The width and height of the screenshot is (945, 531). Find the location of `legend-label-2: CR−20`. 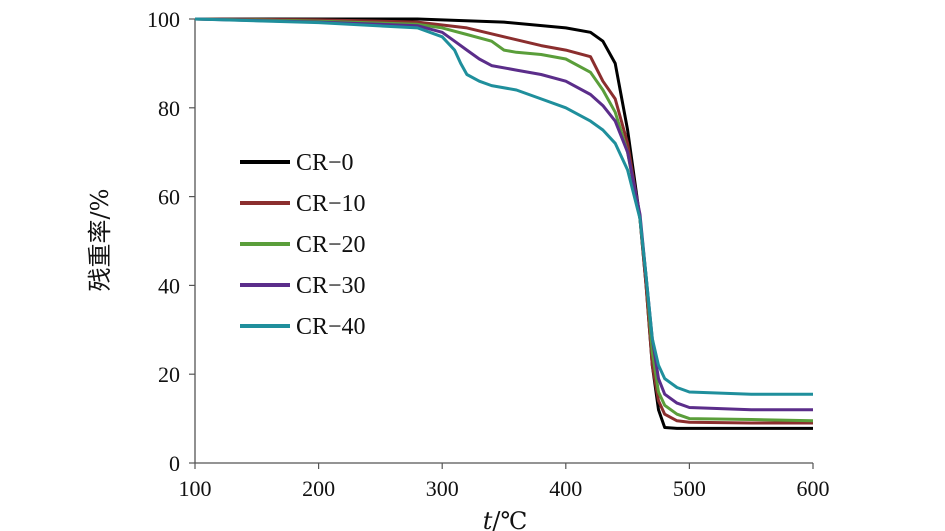

legend-label-2: CR−20 is located at coordinates (331, 245).